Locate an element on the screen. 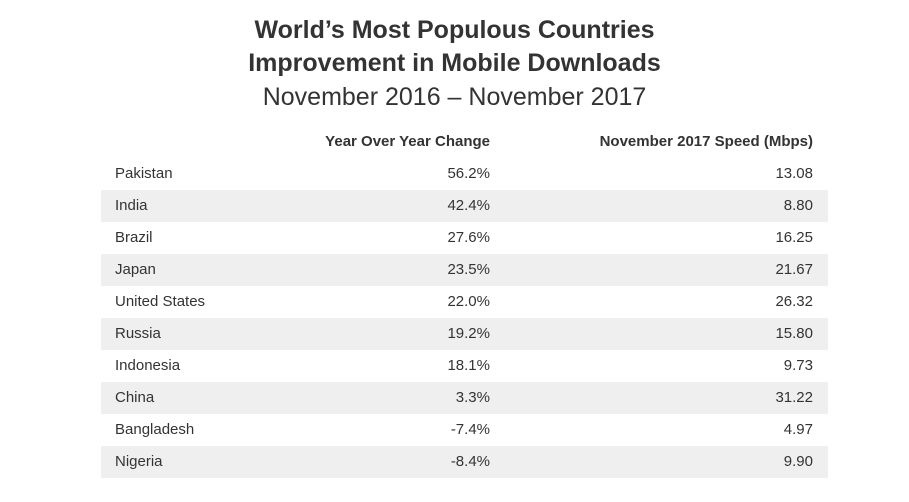 The width and height of the screenshot is (909, 502). table-row: Japan 23.5% 21.67 is located at coordinates (464, 270).